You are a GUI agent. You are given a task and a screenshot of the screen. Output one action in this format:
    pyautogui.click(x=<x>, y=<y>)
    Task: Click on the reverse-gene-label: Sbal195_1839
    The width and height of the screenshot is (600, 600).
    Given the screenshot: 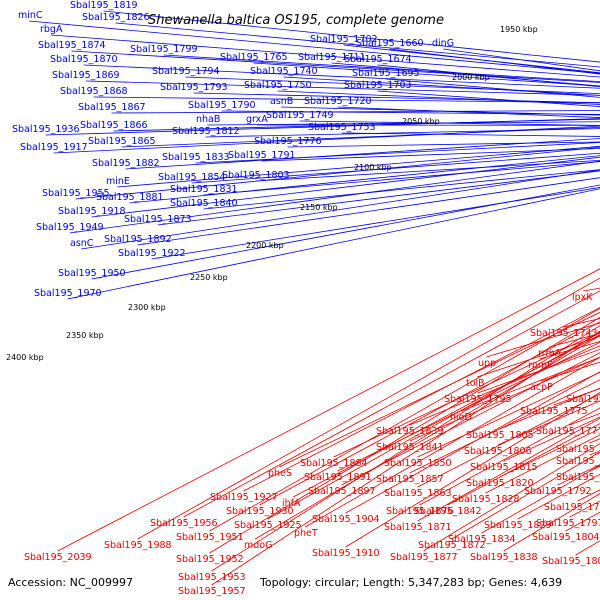 What is the action you would take?
    pyautogui.click(x=410, y=431)
    